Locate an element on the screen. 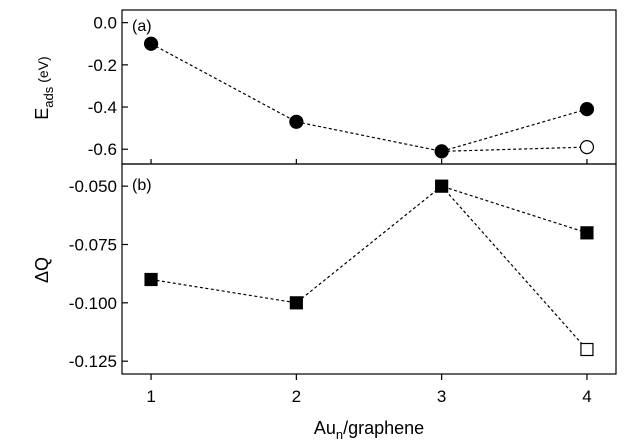 Image resolution: width=634 pixels, height=441 pixels. panel-a-label: (a) is located at coordinates (142, 26).